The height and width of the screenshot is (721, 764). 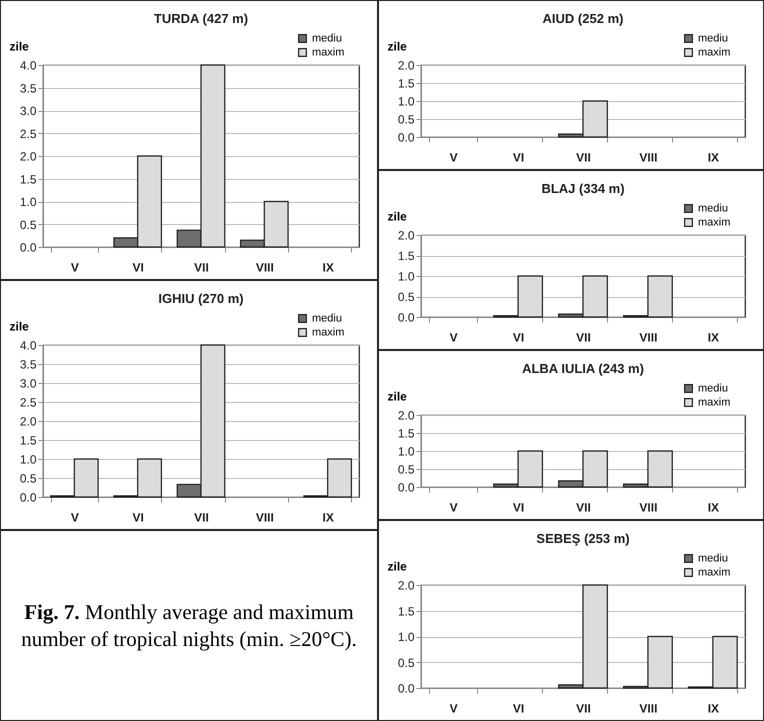 What do you see at coordinates (583, 188) in the screenshot?
I see `chart-title: BLAJ (334 m)` at bounding box center [583, 188].